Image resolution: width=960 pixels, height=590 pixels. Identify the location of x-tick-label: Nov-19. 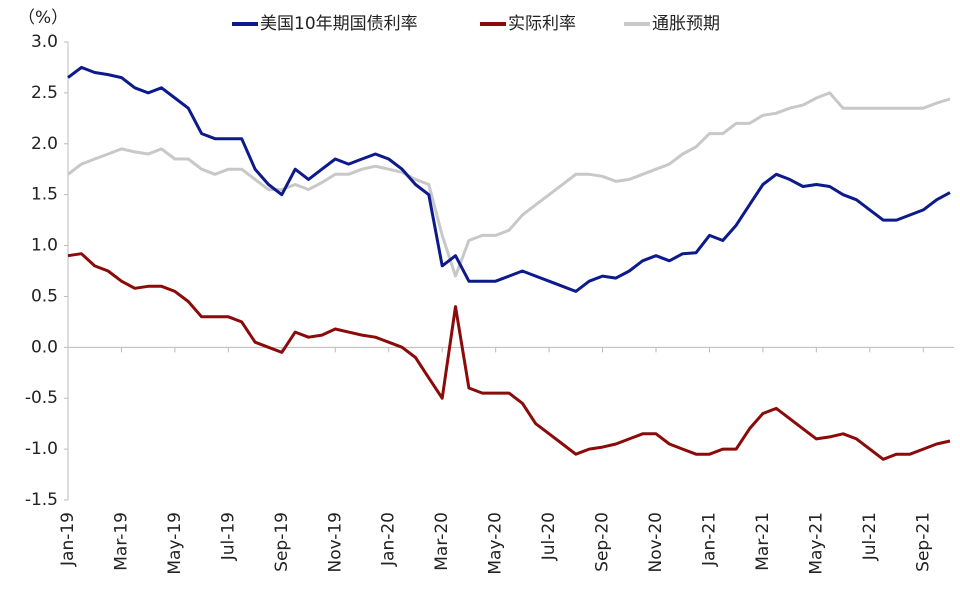
(335, 542).